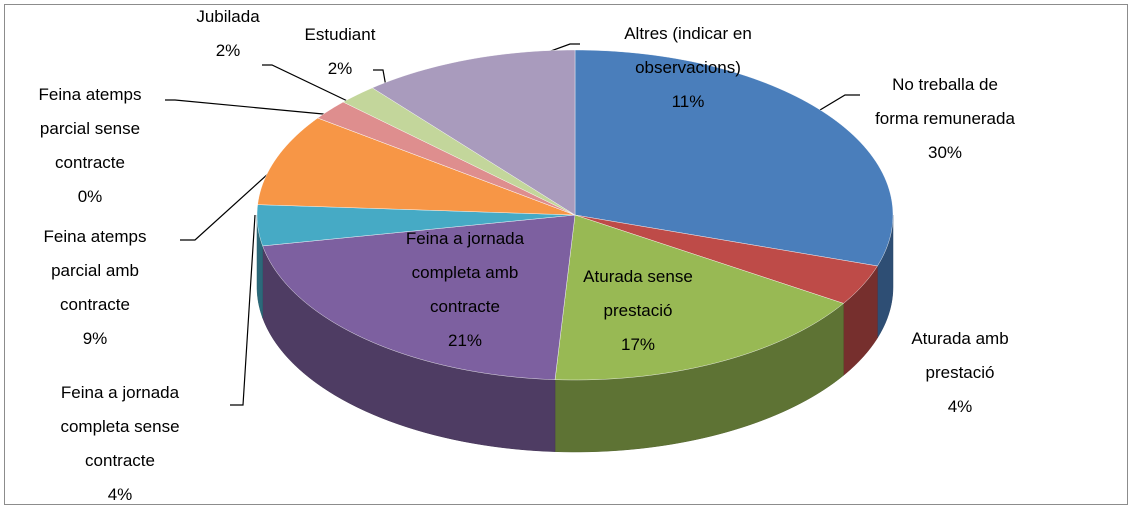 Image resolution: width=1134 pixels, height=511 pixels. I want to click on slice-name: Jubilada, so click(228, 16).